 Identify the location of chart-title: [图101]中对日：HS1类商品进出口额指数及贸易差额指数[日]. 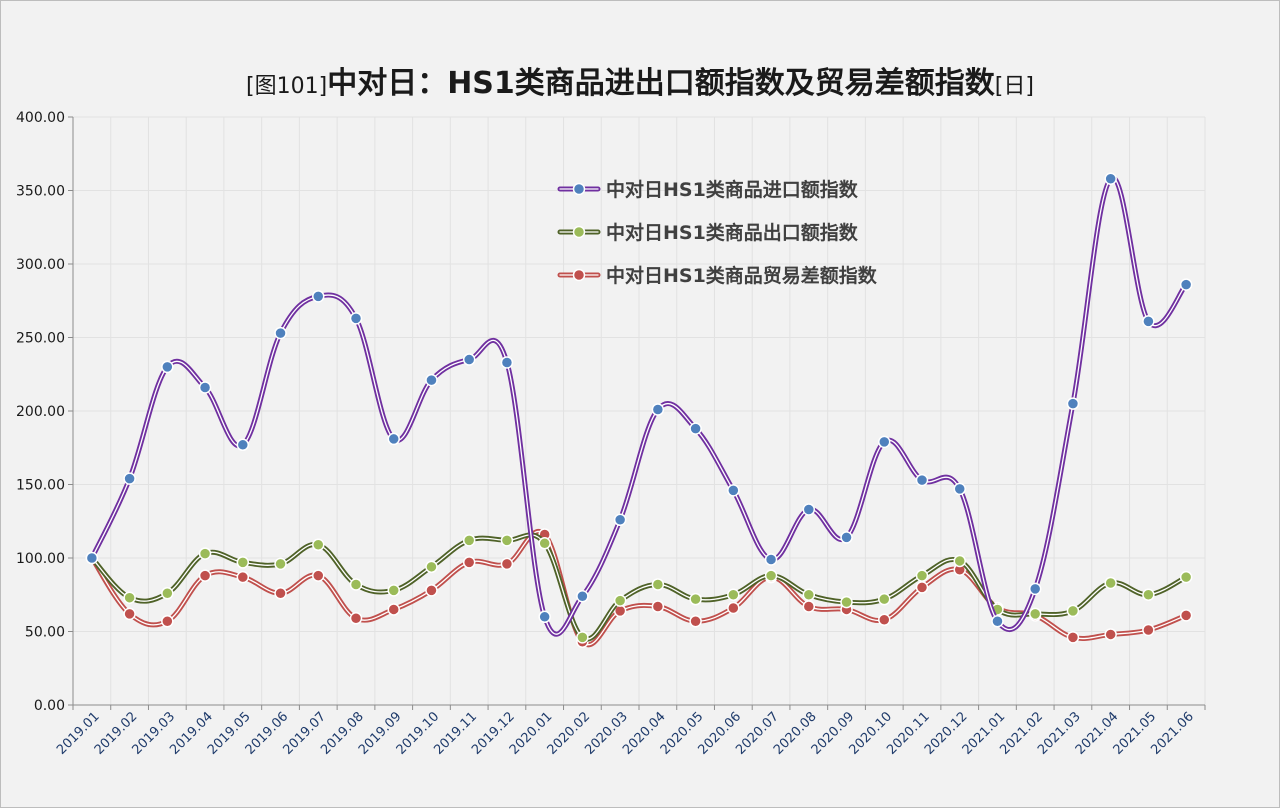
(640, 80).